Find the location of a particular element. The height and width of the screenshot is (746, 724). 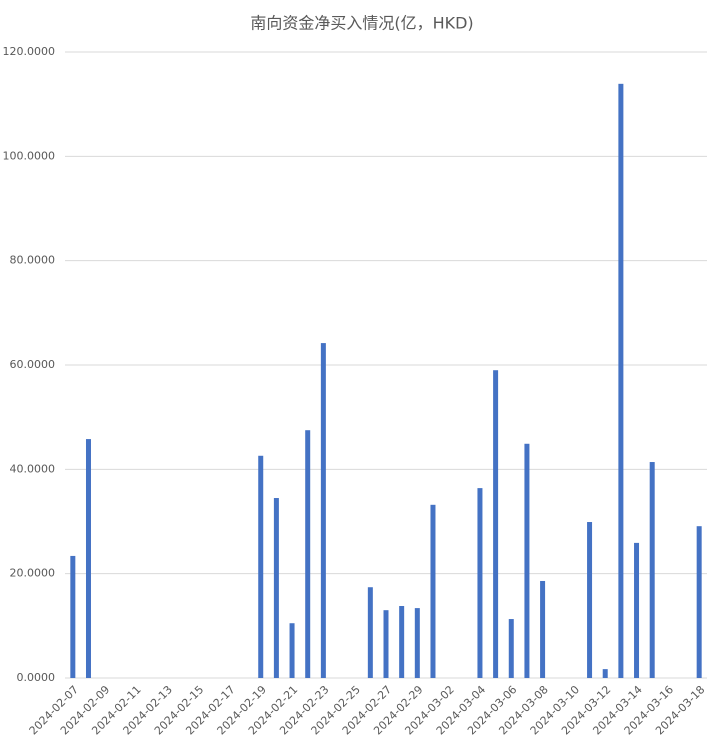

y-tick-label: 60.0000 is located at coordinates (33, 364).